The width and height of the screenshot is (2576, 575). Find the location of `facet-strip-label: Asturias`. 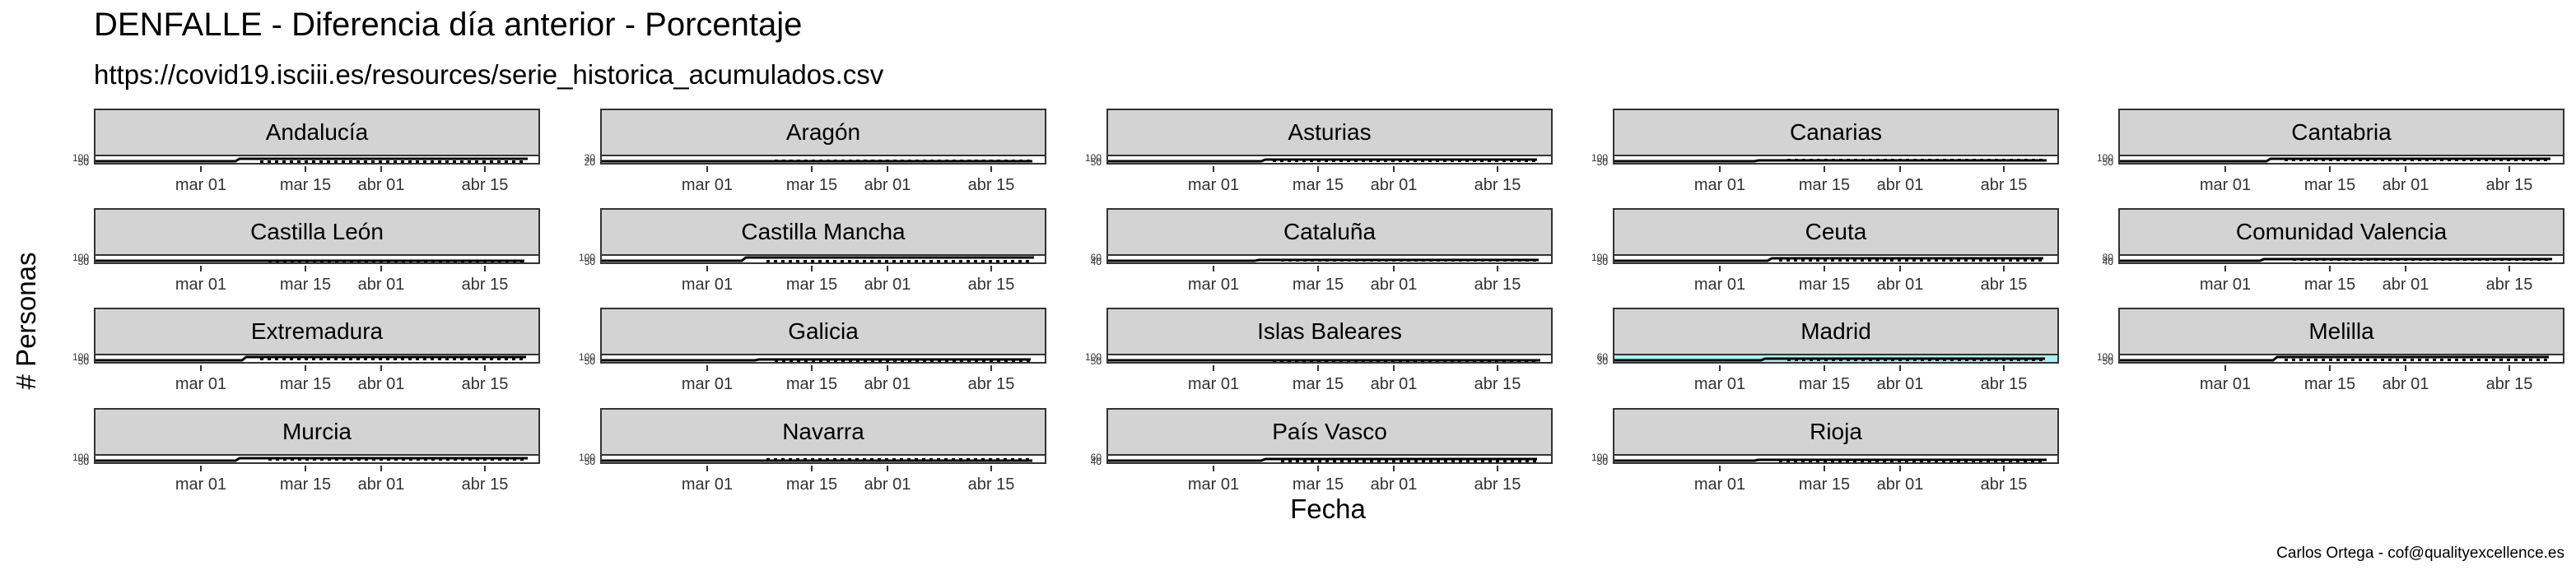

facet-strip-label: Asturias is located at coordinates (1329, 132).